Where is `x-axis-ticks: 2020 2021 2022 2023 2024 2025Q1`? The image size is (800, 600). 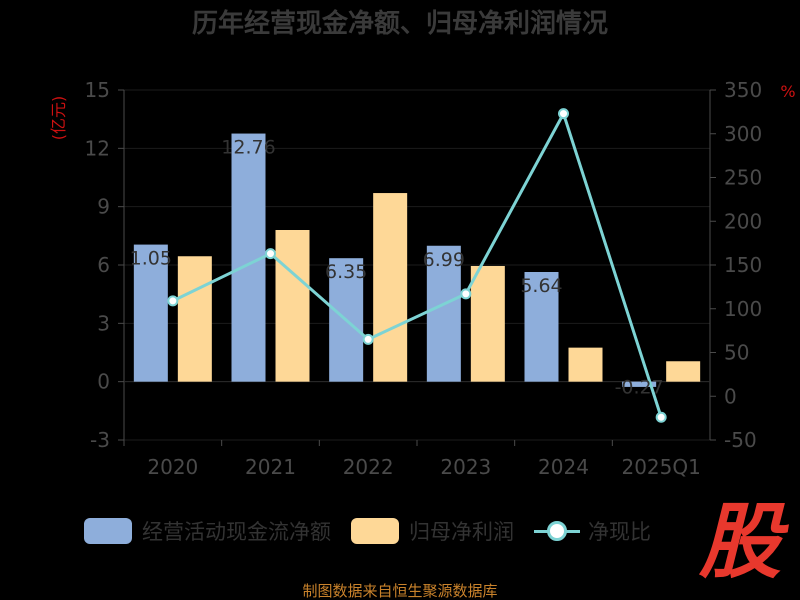 x-axis-ticks: 2020 2021 2022 2023 2024 2025Q1 is located at coordinates (412, 459).